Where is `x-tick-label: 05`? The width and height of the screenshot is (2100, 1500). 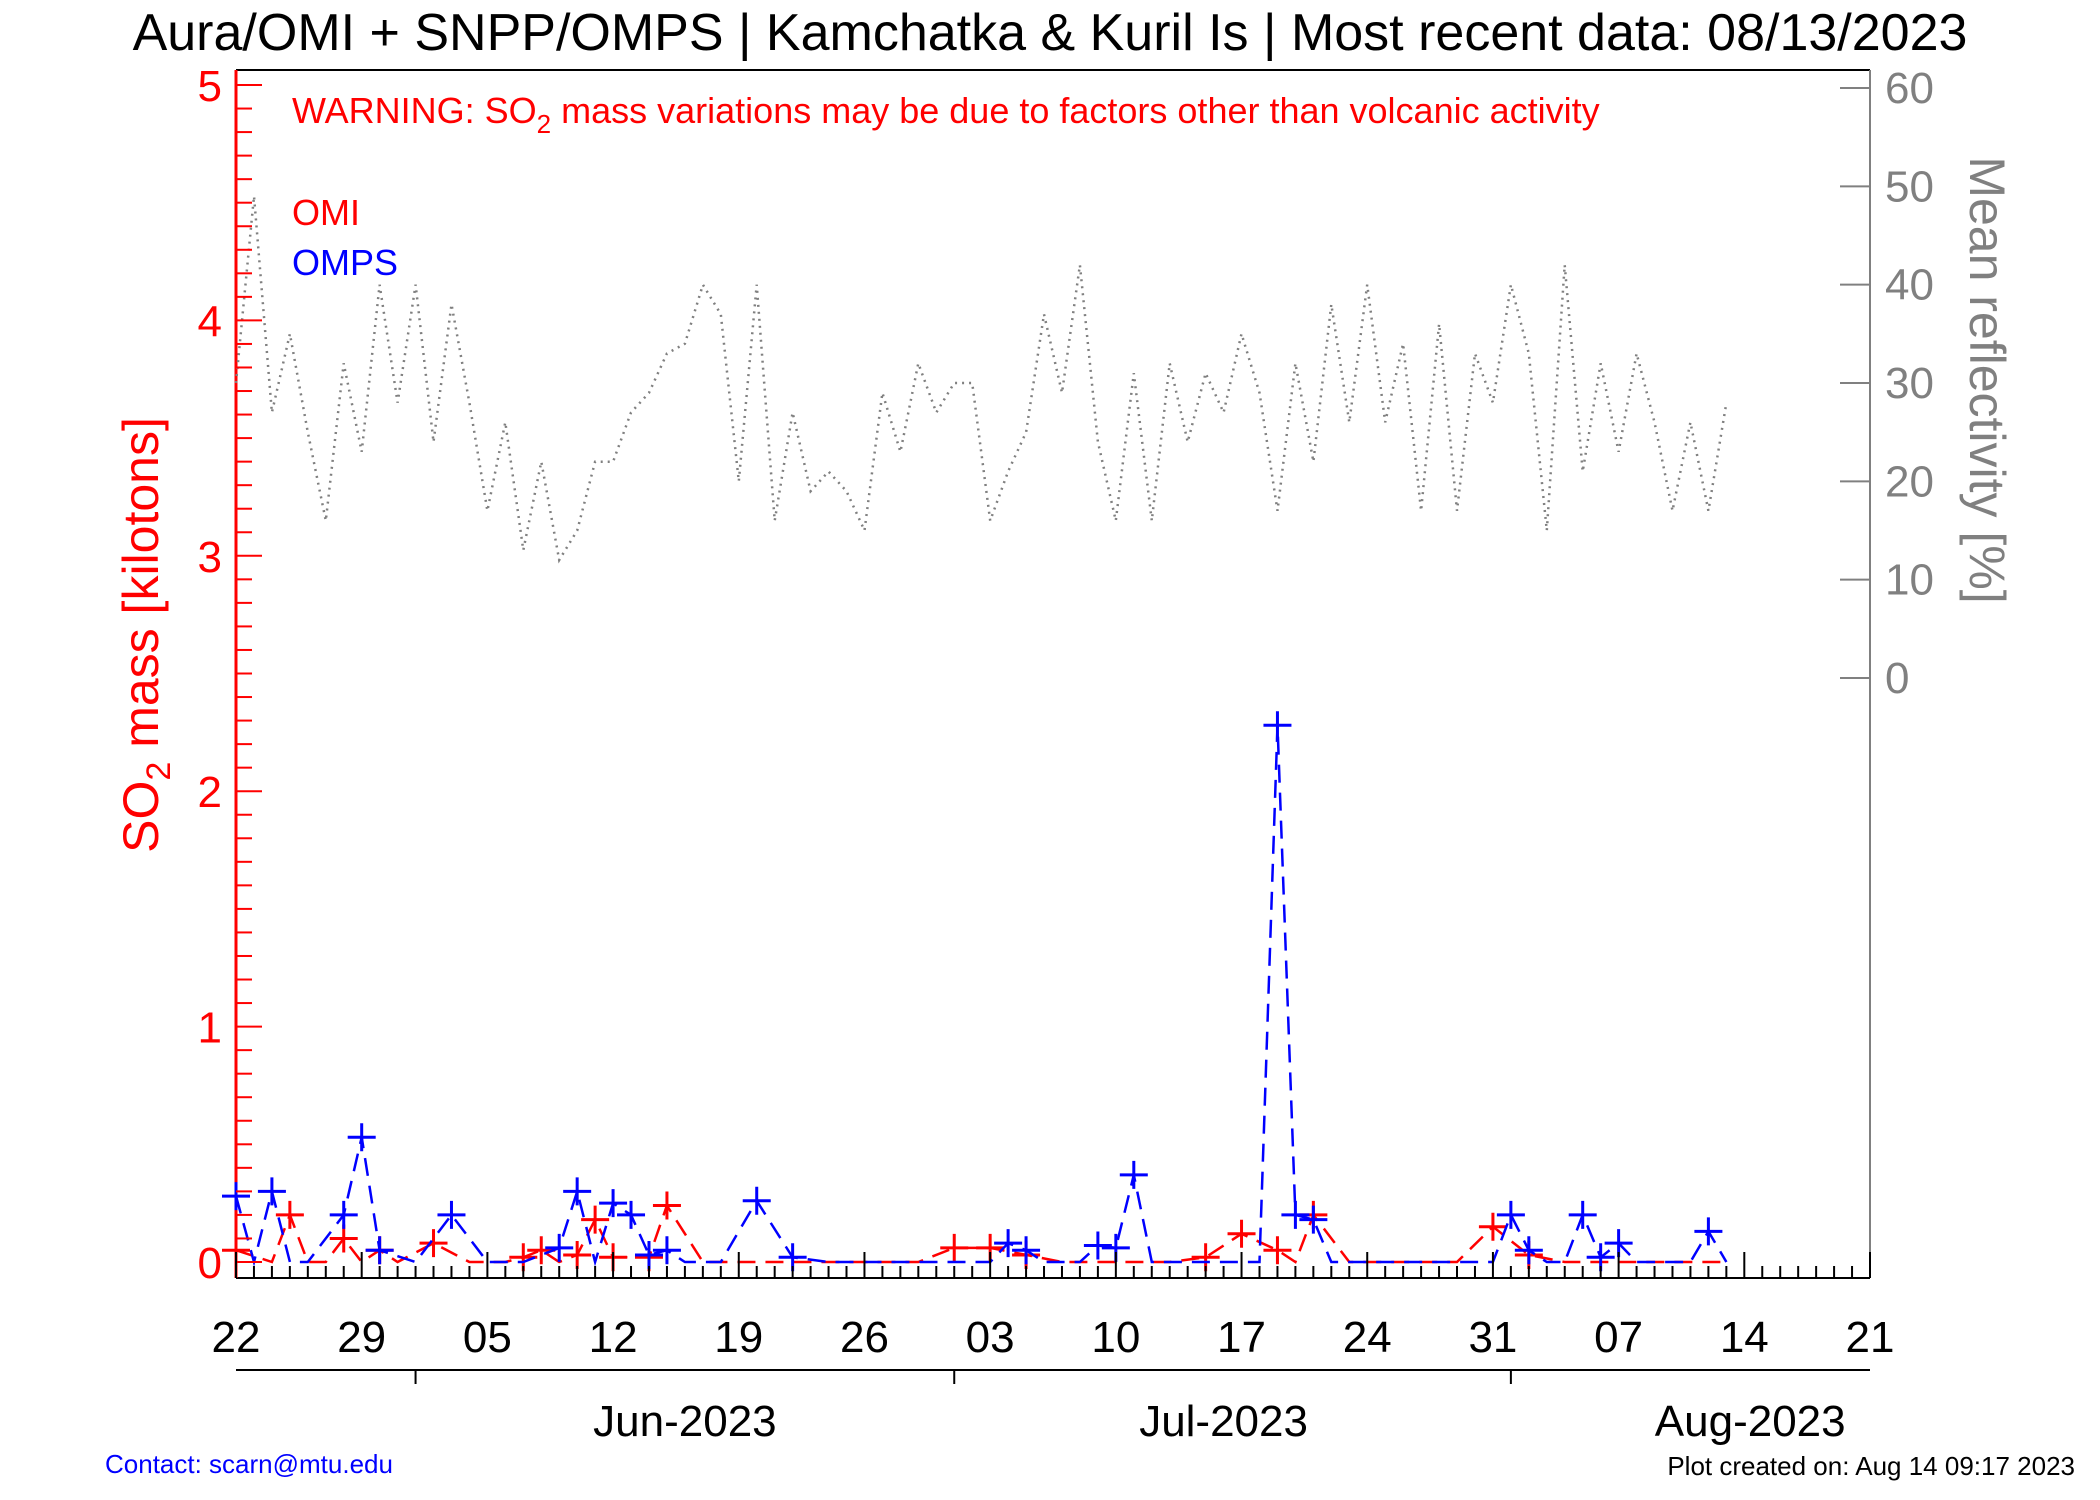 x-tick-label: 05 is located at coordinates (487, 1337).